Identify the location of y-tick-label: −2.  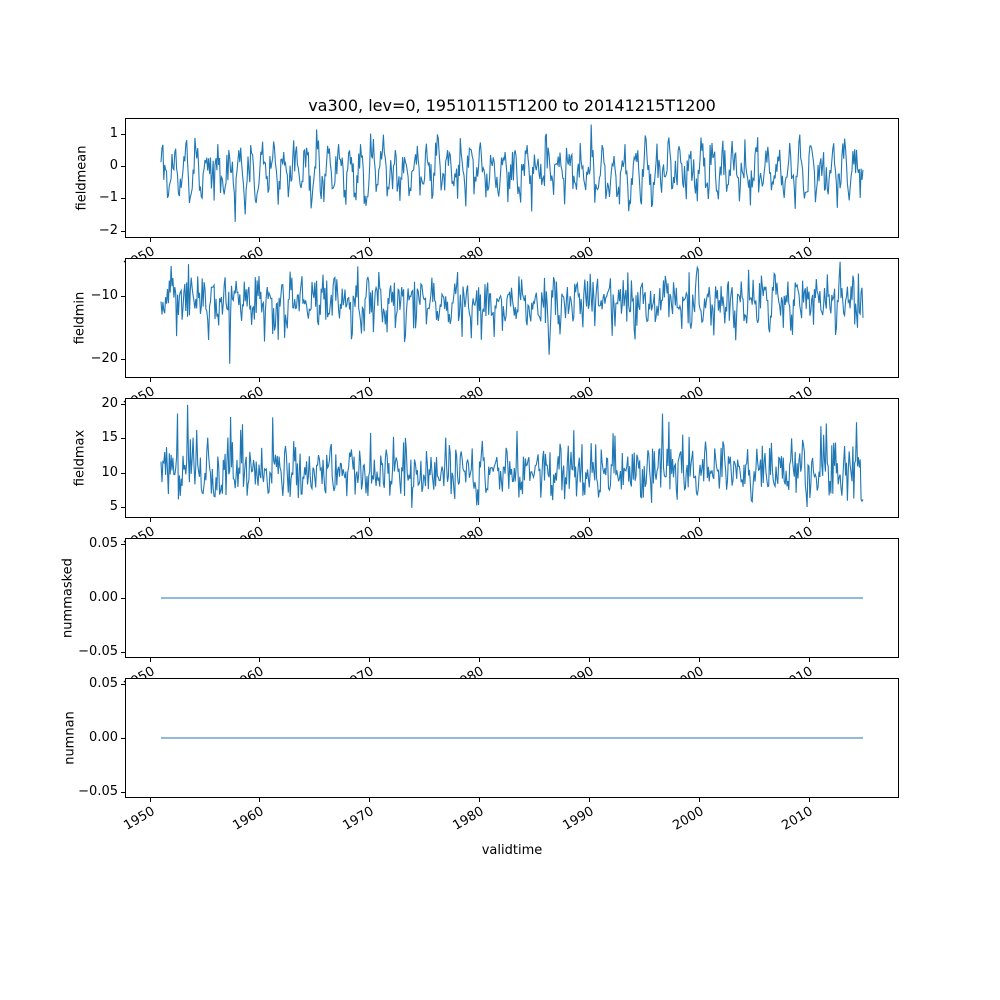
(108, 230).